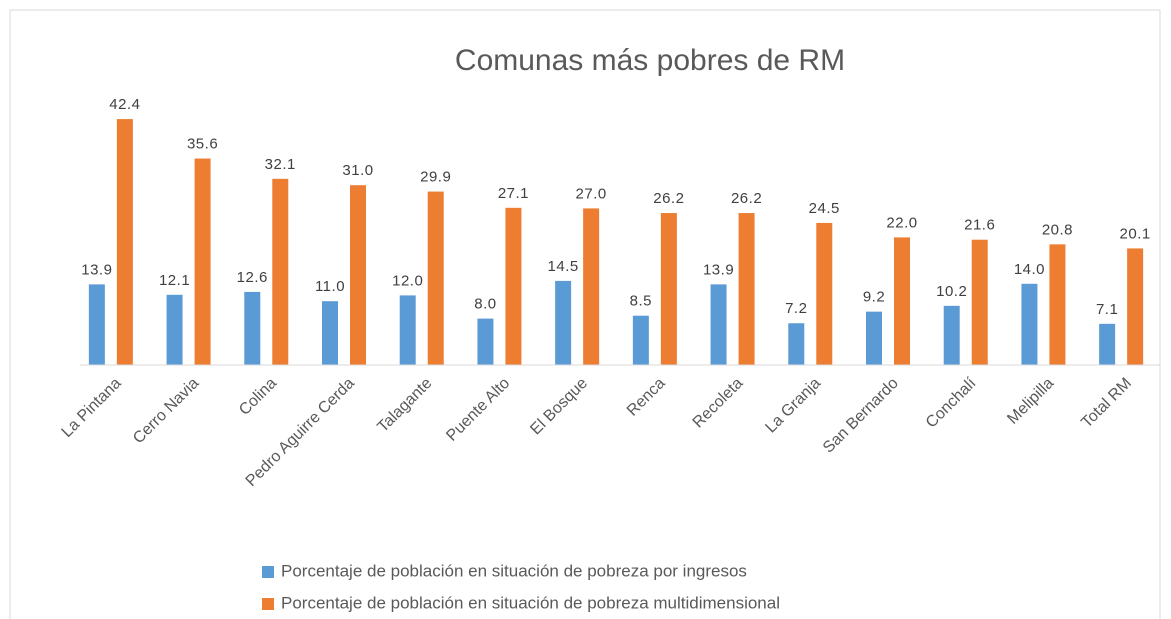 The image size is (1171, 619). I want to click on value-label: 12.6, so click(252, 277).